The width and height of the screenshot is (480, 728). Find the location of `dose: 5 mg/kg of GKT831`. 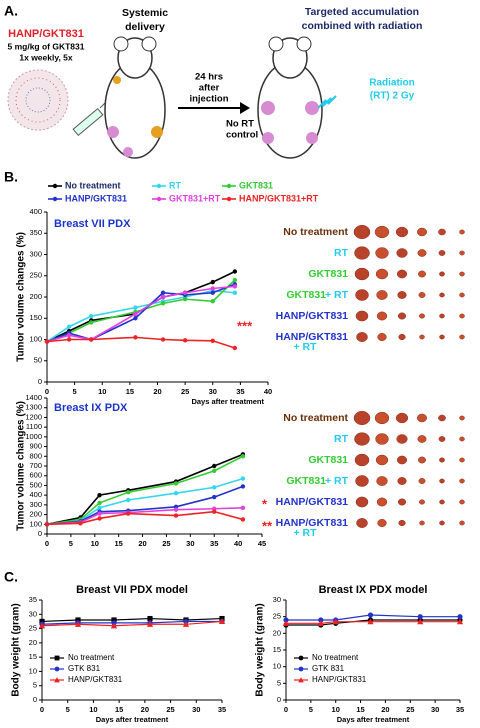

dose: 5 mg/kg of GKT831 is located at coordinates (46, 46).